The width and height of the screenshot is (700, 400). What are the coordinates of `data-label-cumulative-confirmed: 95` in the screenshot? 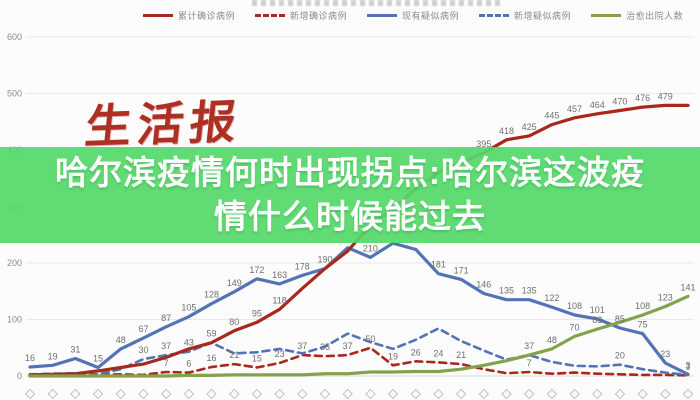 It's located at (257, 313).